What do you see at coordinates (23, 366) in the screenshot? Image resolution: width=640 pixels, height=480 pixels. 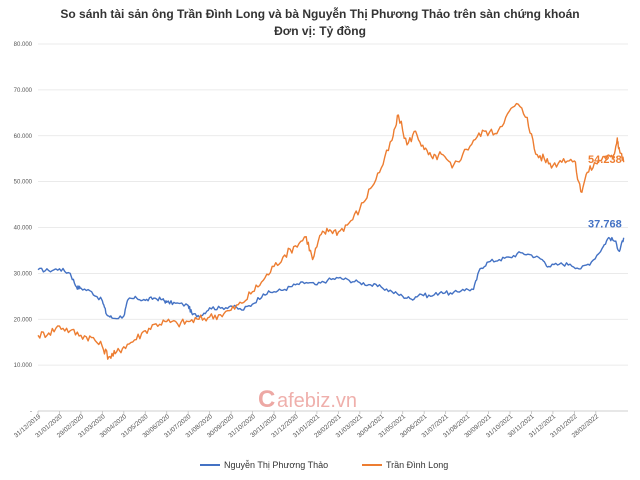 I see `y-tick-label: 10.000` at bounding box center [23, 366].